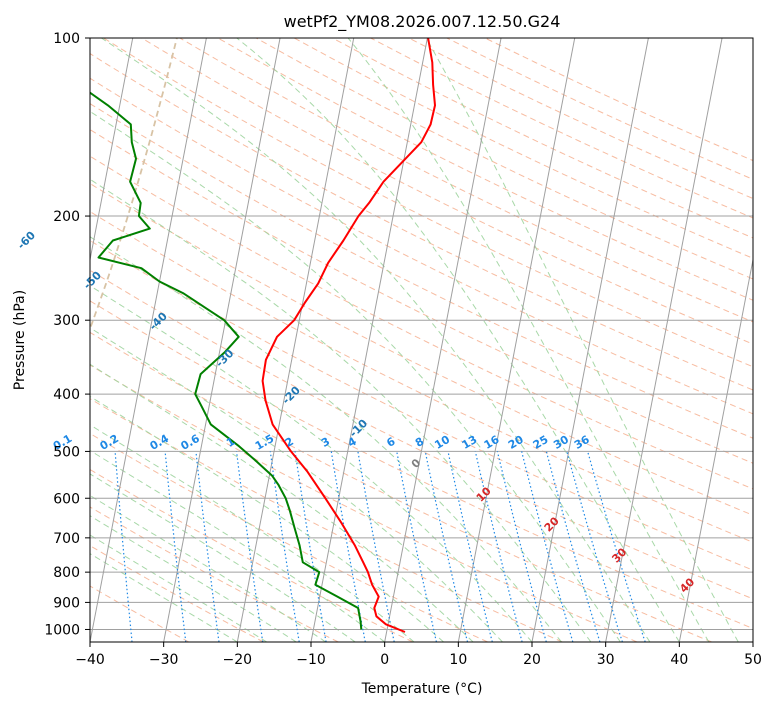 The width and height of the screenshot is (775, 708). Describe the element at coordinates (687, 585) in the screenshot. I see `isotherm-label: 40` at that location.